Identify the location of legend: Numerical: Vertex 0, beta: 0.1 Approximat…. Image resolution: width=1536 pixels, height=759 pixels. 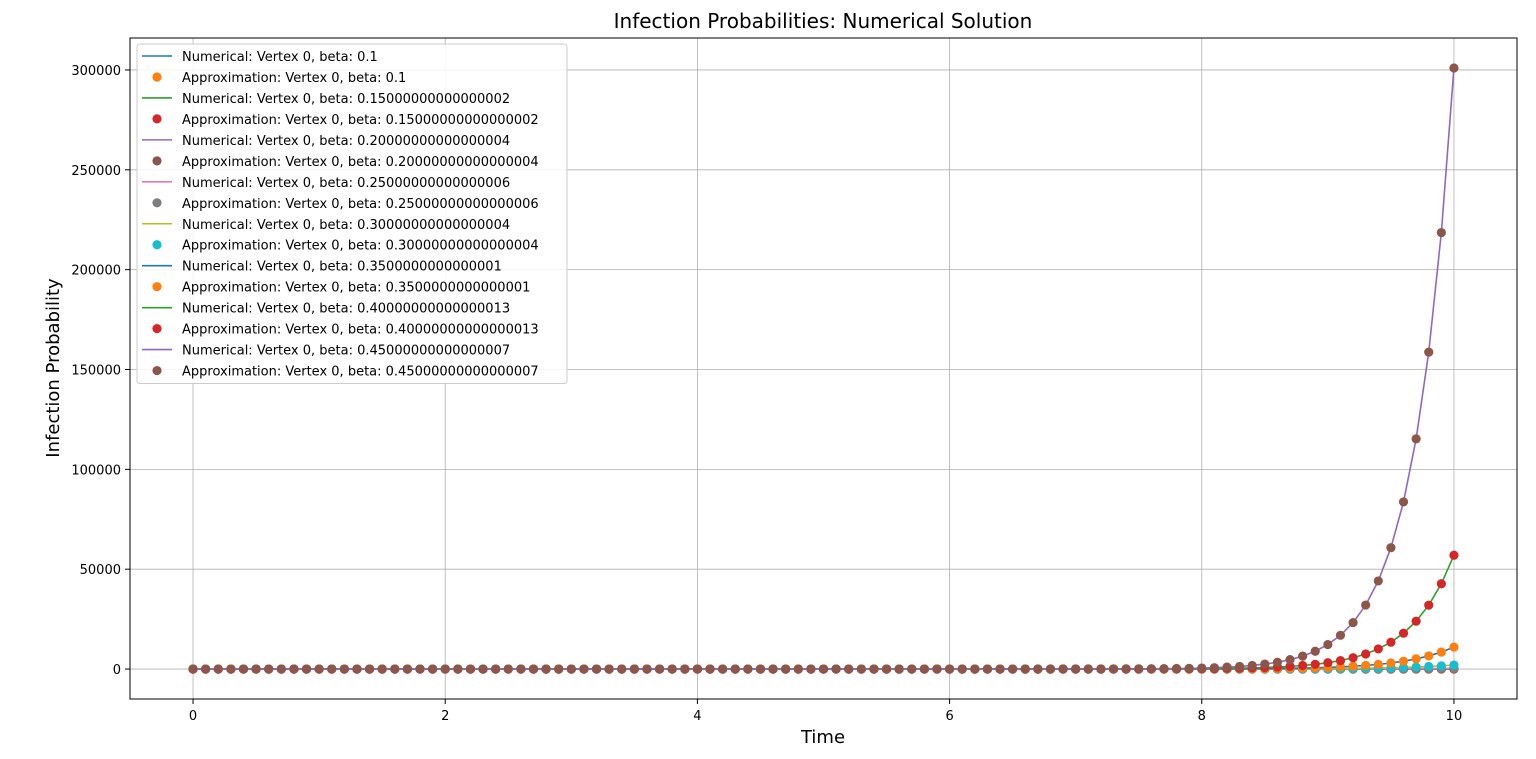
(352, 214).